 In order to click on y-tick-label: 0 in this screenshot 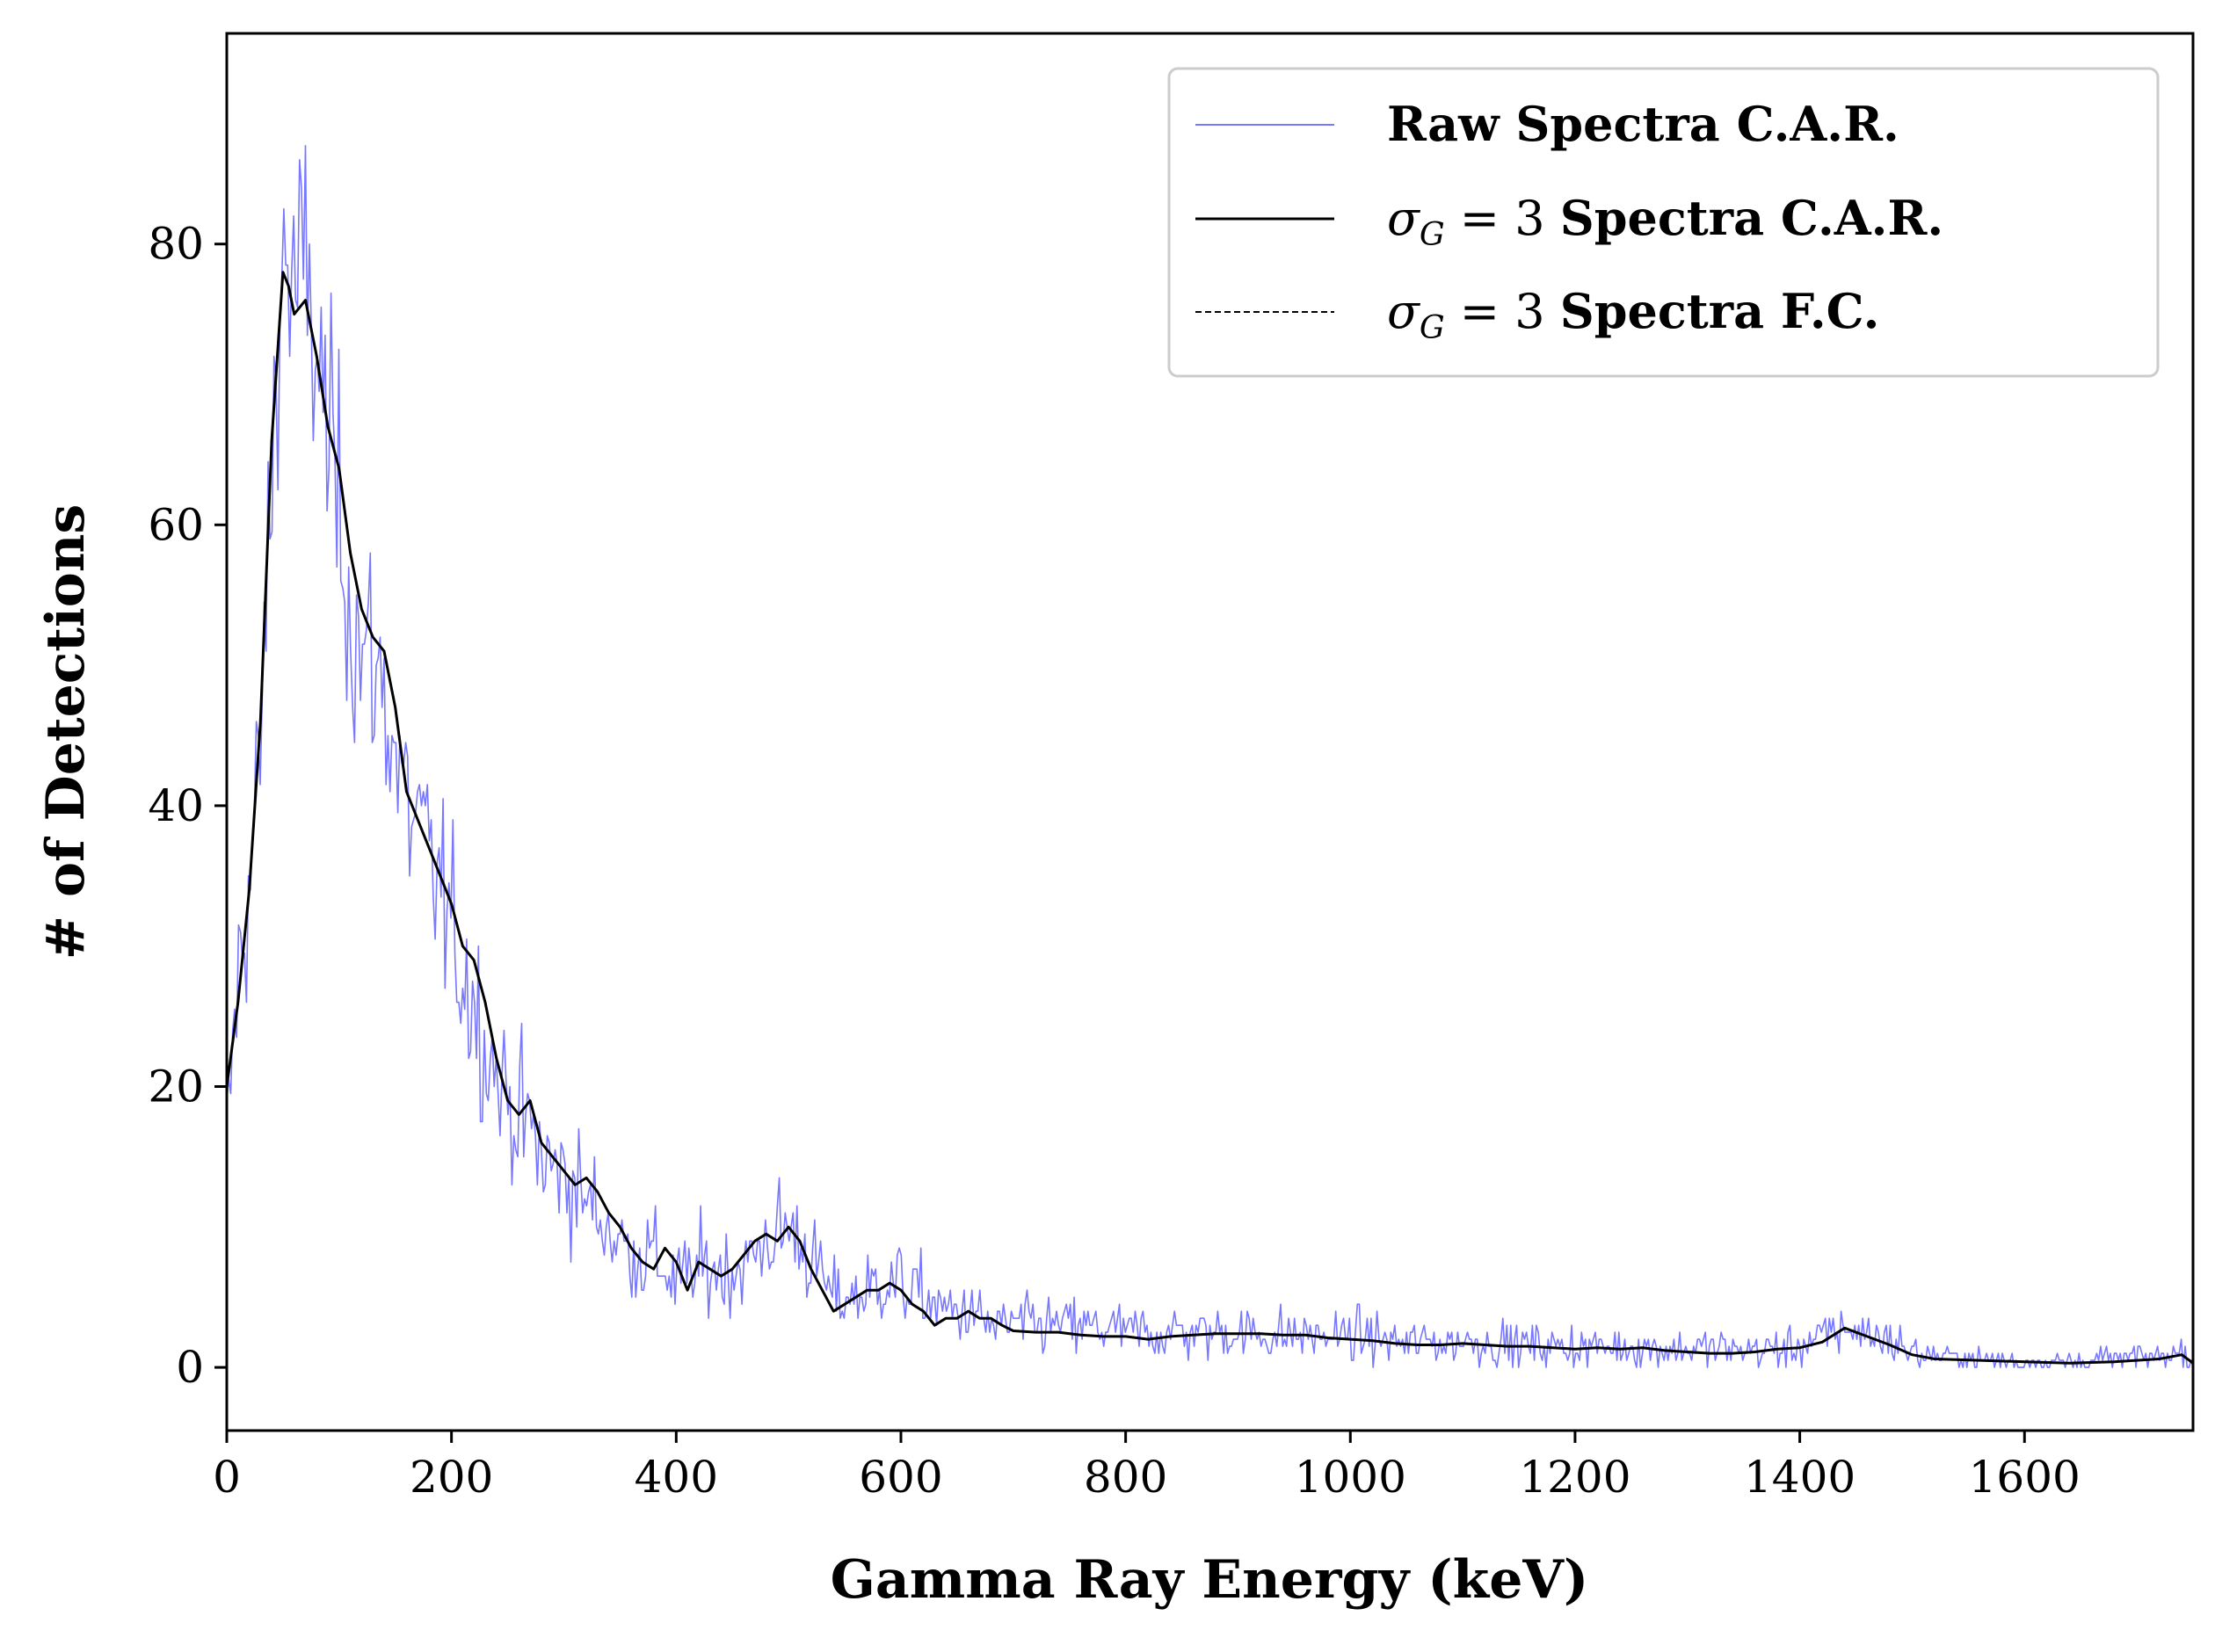, I will do `click(190, 1367)`.